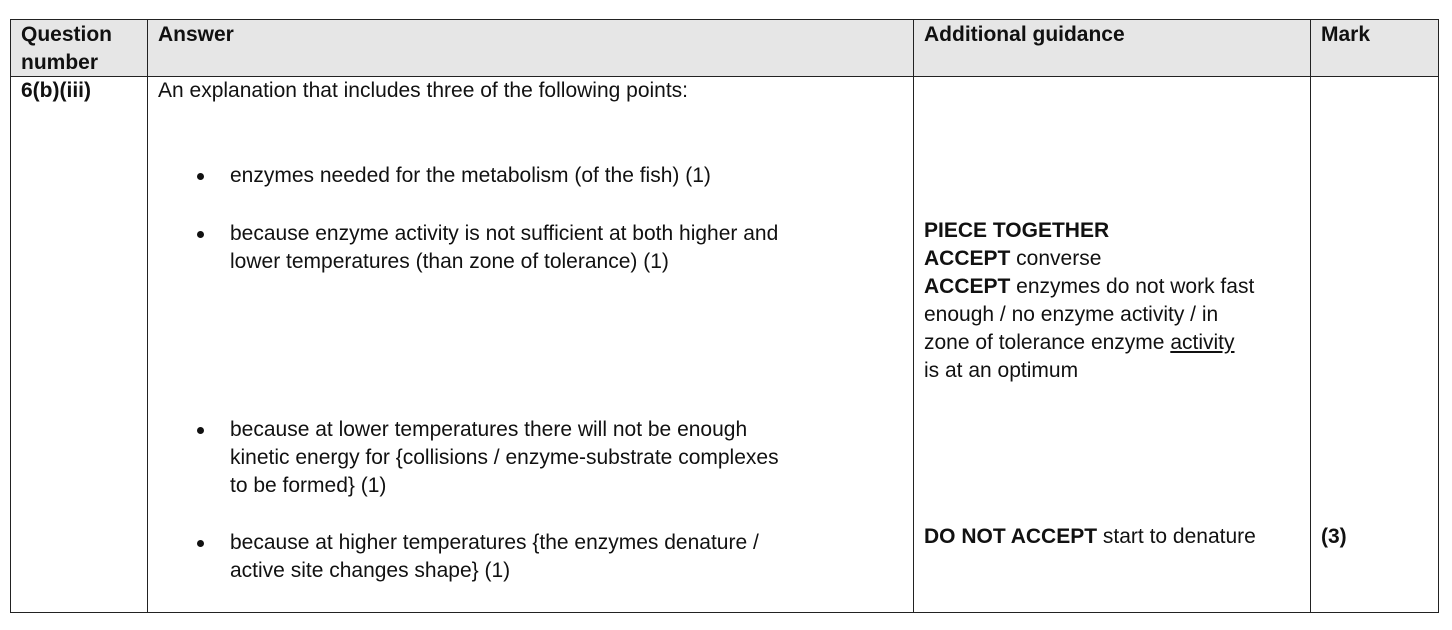  What do you see at coordinates (196, 34) in the screenshot?
I see `header-answer: Answer` at bounding box center [196, 34].